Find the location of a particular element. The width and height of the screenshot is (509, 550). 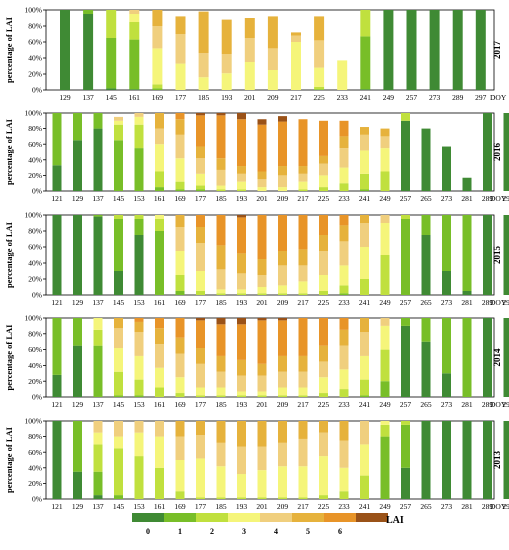

x-tick-label: 297 is located at coordinates (481, 97).